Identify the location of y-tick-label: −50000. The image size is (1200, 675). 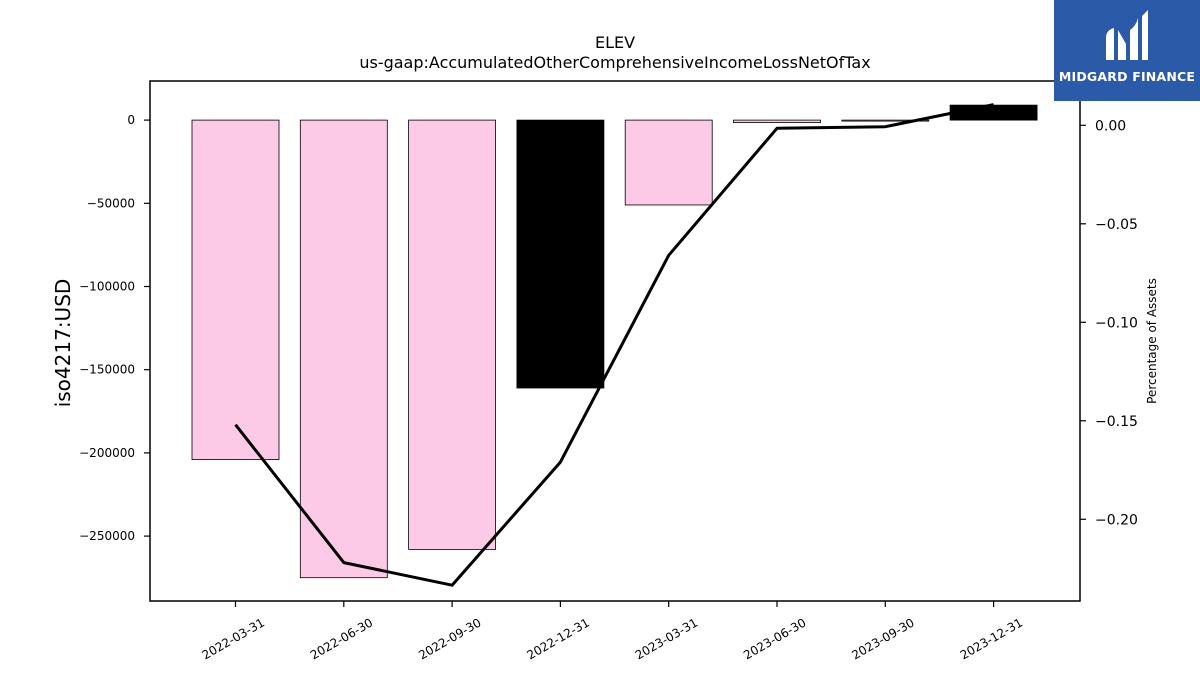
(111, 203).